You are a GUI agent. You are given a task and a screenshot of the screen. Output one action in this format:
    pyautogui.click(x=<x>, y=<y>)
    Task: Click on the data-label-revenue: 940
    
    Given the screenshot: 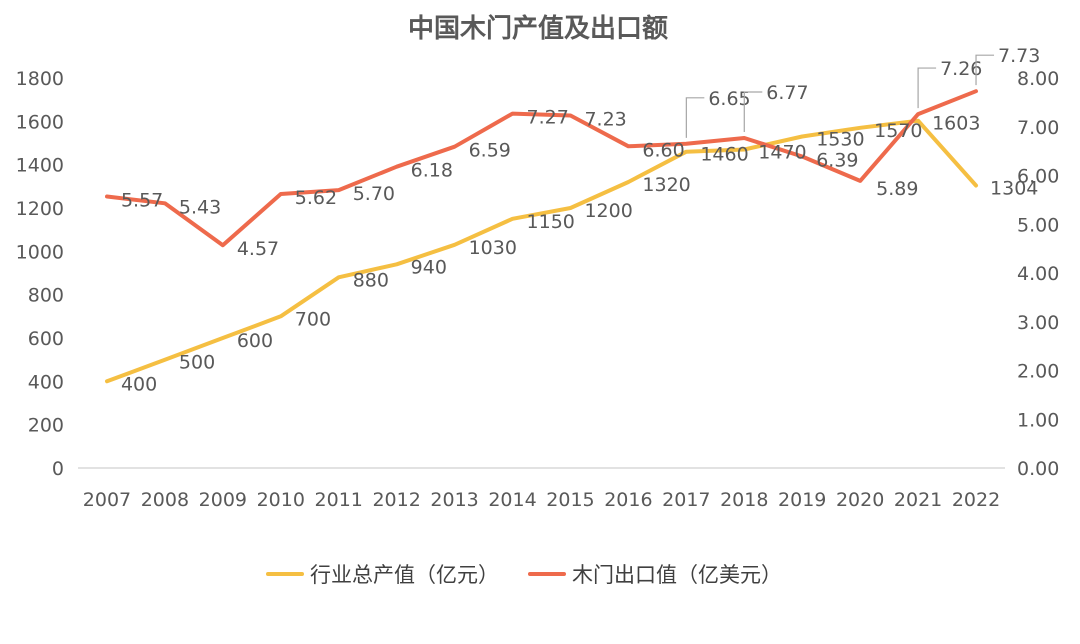 What is the action you would take?
    pyautogui.click(x=429, y=267)
    